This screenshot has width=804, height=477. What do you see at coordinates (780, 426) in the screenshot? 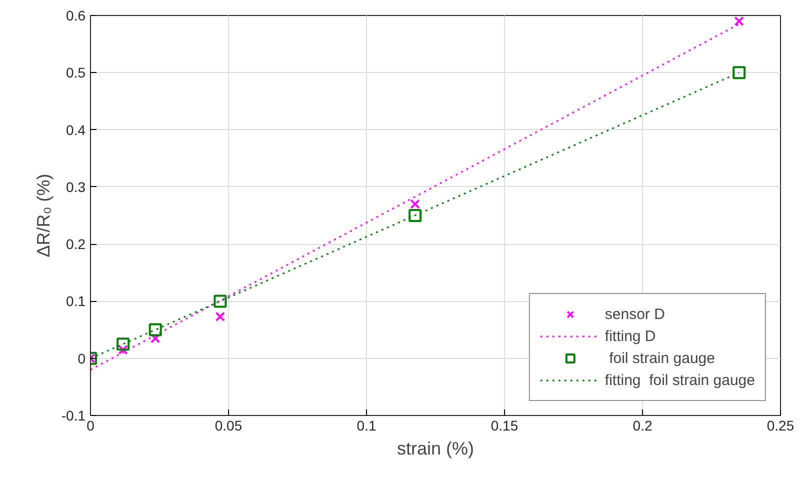
I see `x-tick-label: 0.25` at bounding box center [780, 426].